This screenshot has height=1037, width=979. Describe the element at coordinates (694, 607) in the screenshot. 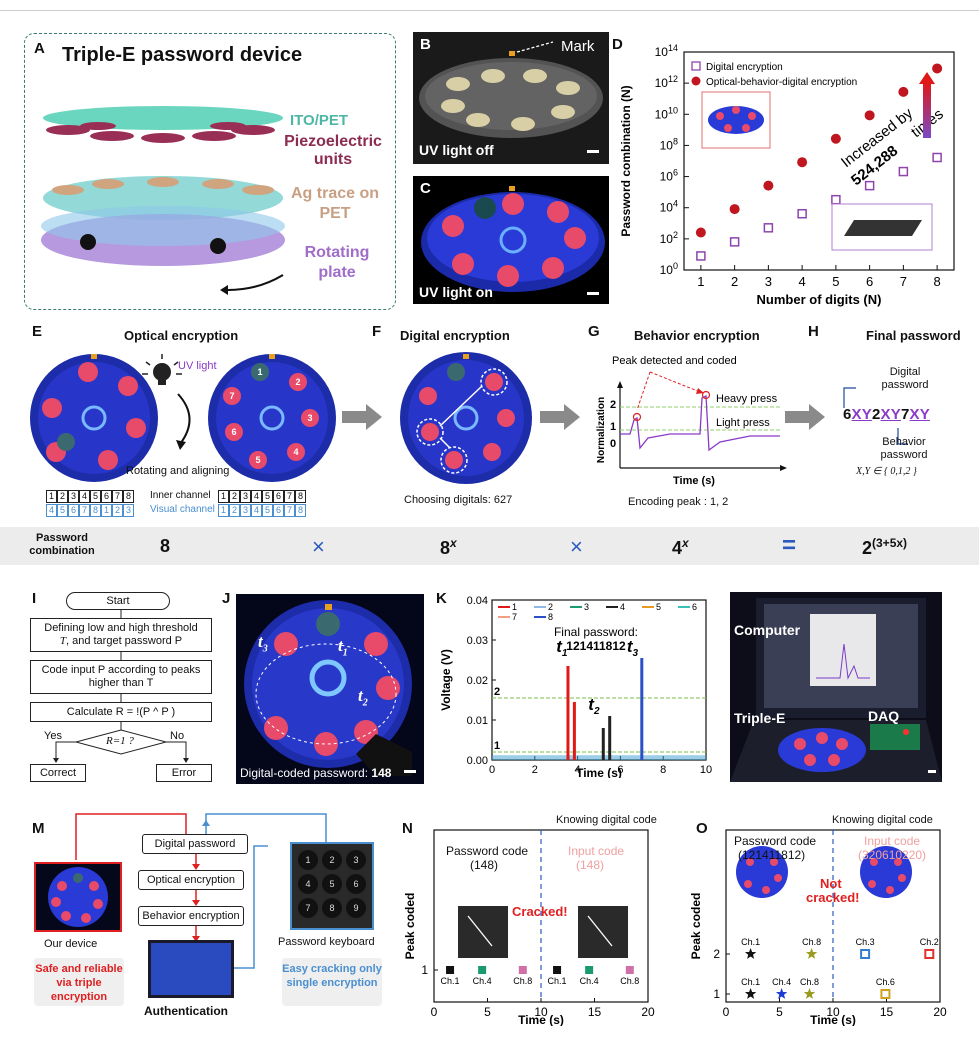

I see `k-legend-label: 6` at that location.